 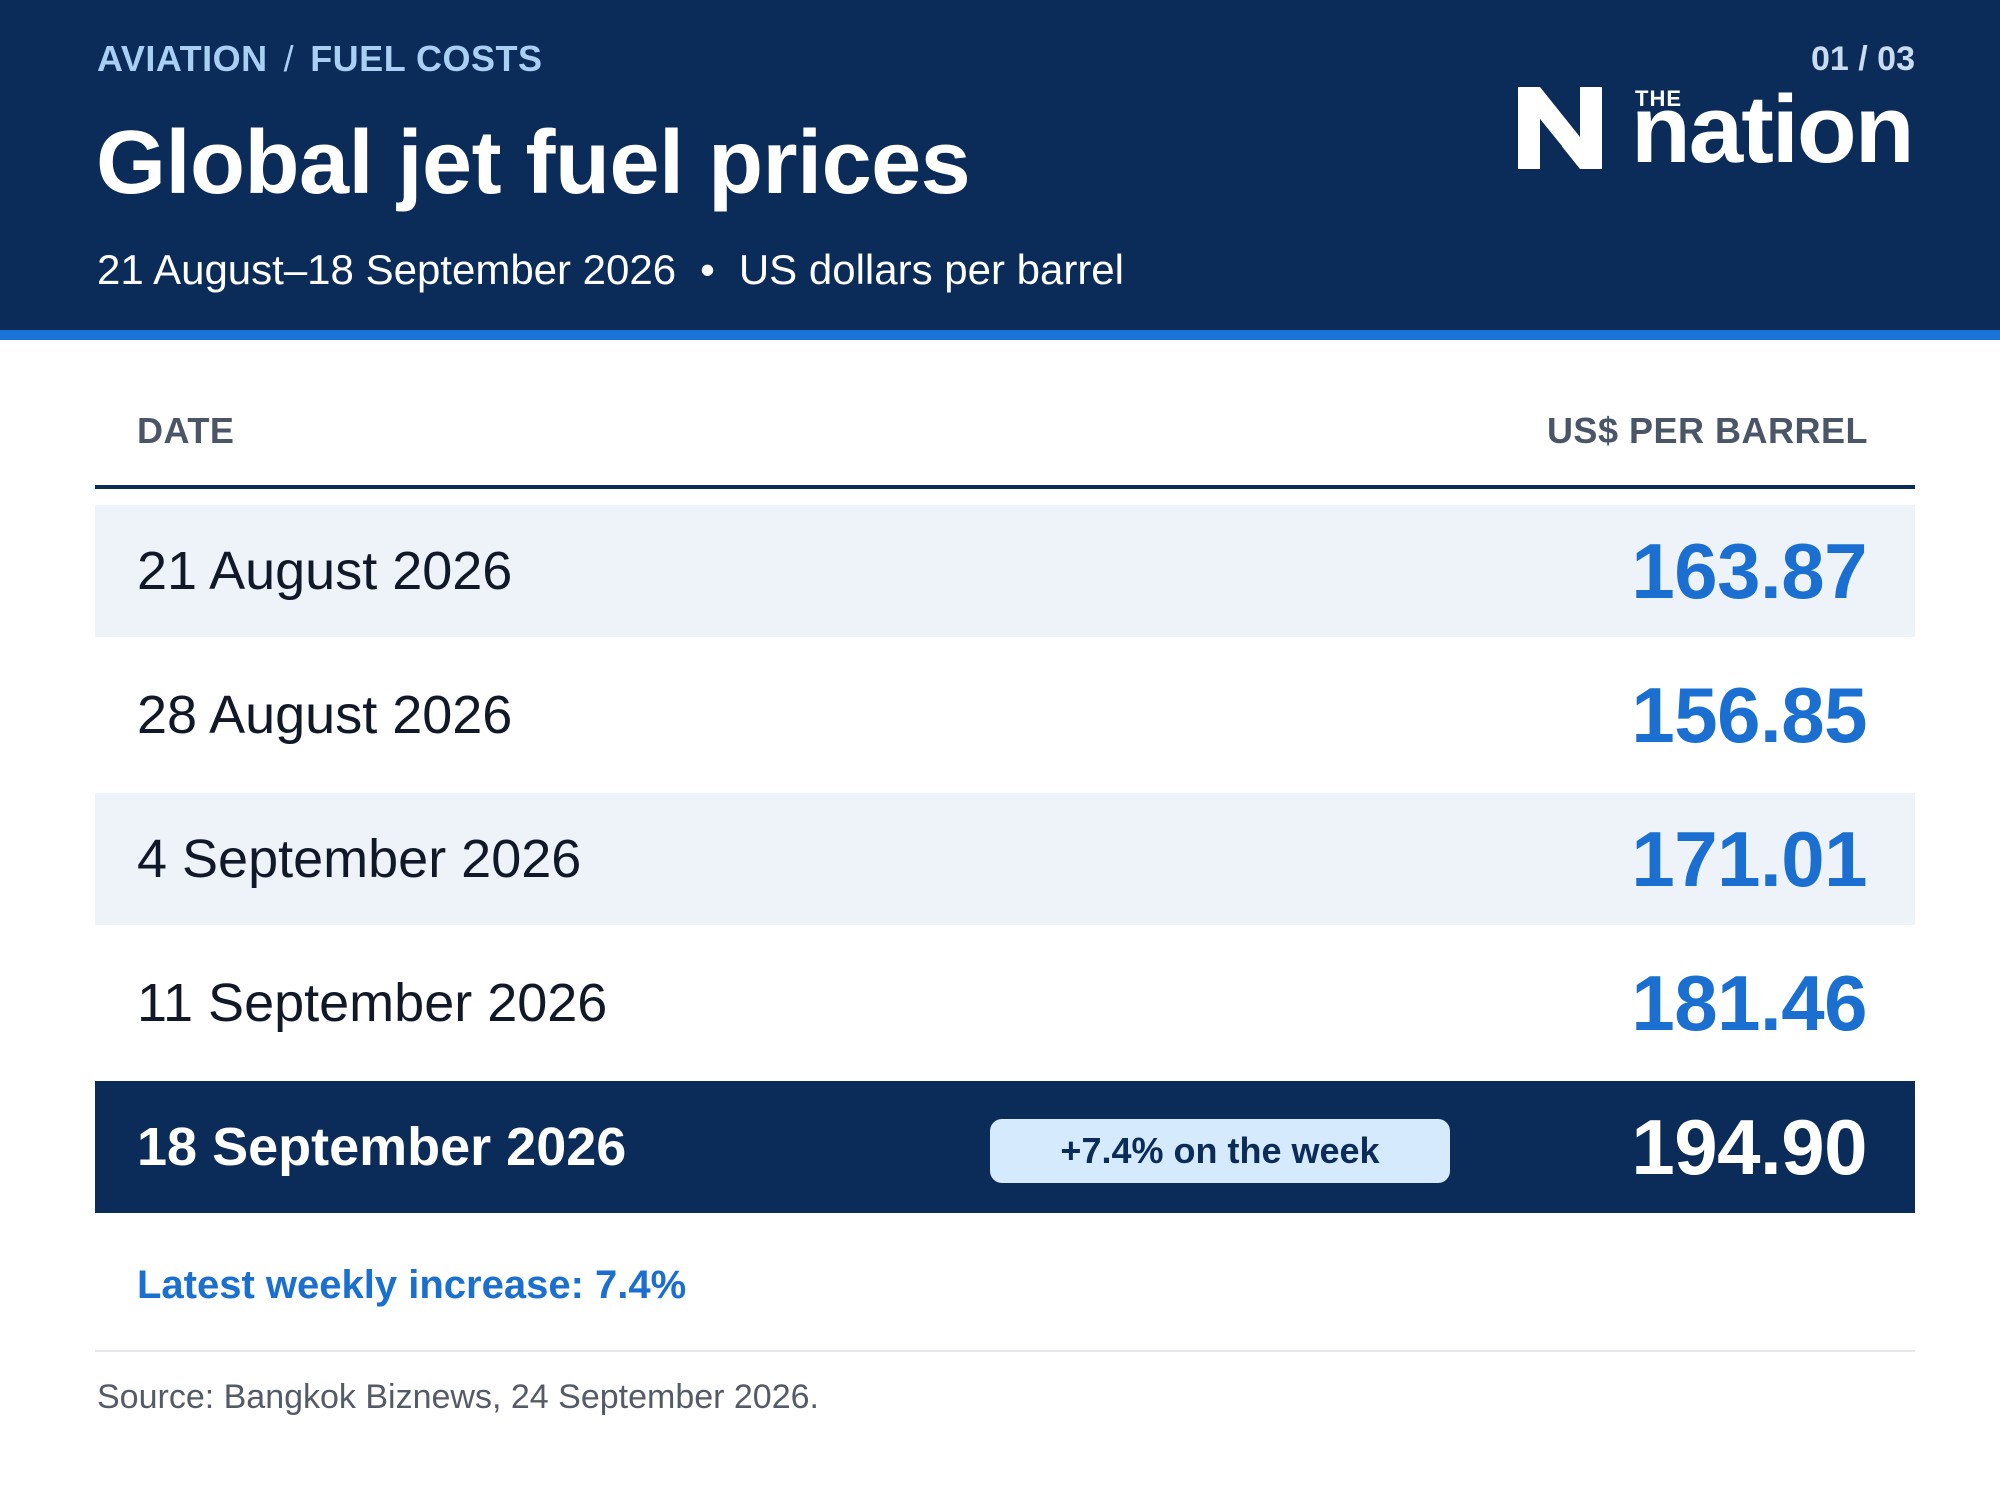 I want to click on breadcrumb-item-aviation: AVIATION, so click(x=182, y=58).